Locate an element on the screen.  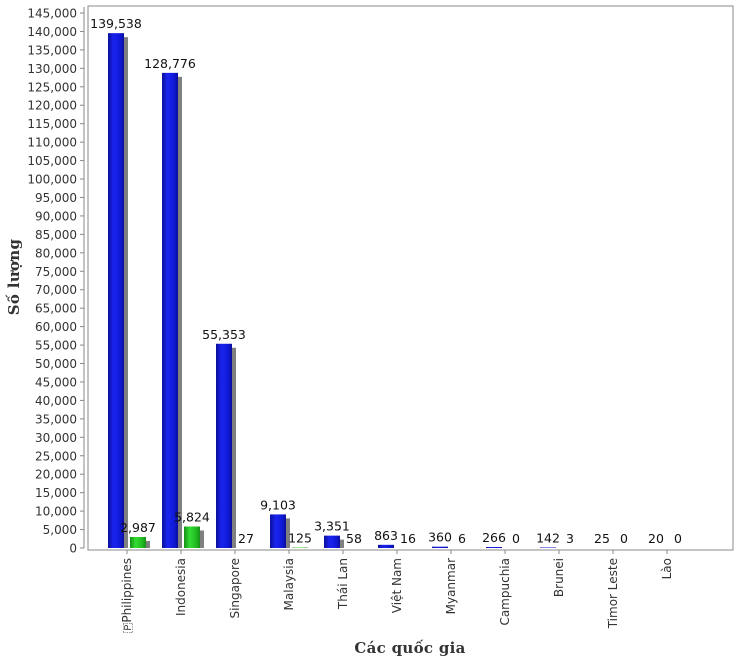
data-label: 2,987 is located at coordinates (138, 527).